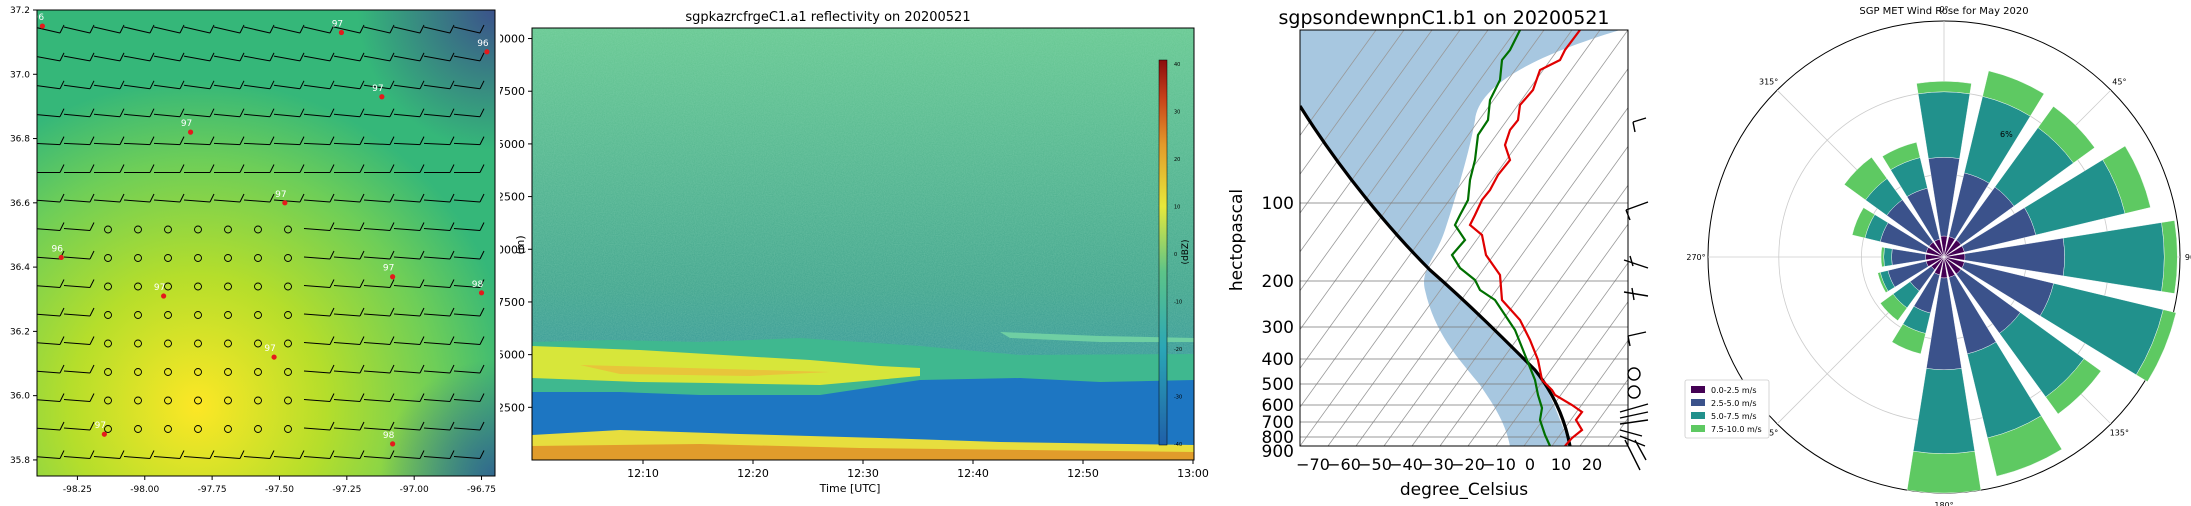 This screenshot has width=2191, height=506. I want to click on windrose-title: SGP MET Wind Rose for May 2020, so click(1943, 11).